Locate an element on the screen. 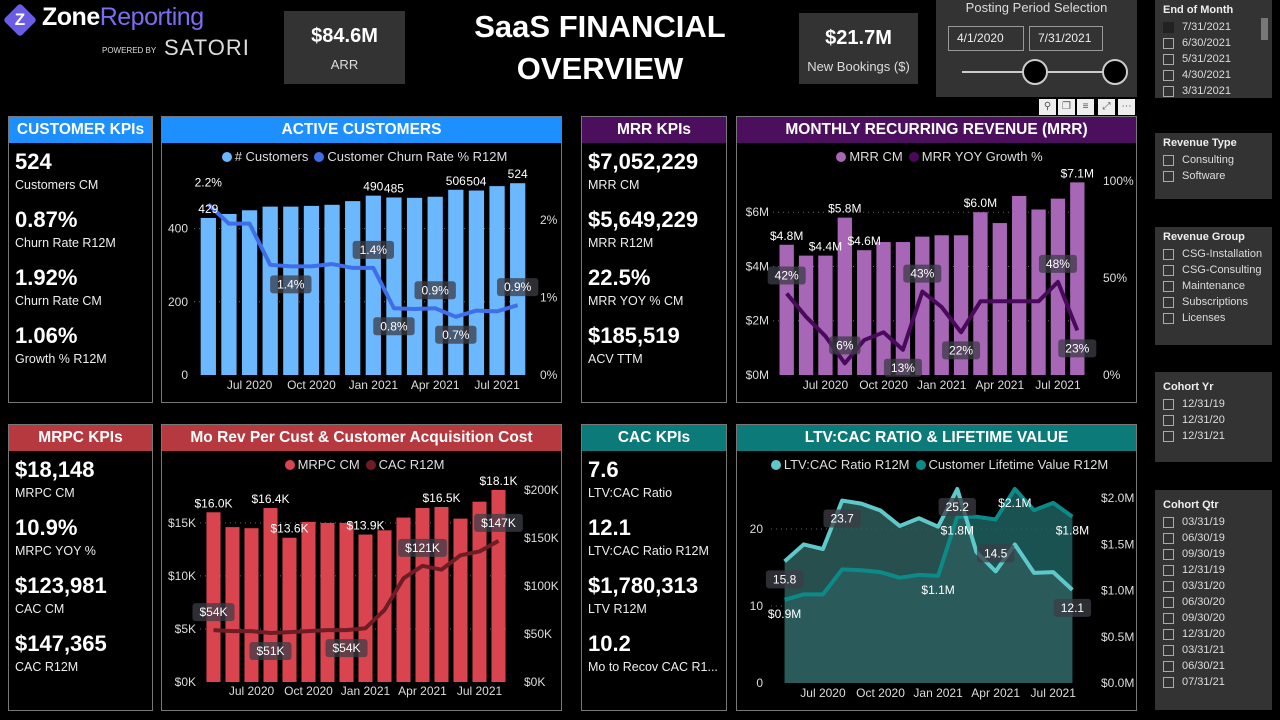 This screenshot has width=1280, height=720. slicer-option: 03/31/19 is located at coordinates (1213, 522).